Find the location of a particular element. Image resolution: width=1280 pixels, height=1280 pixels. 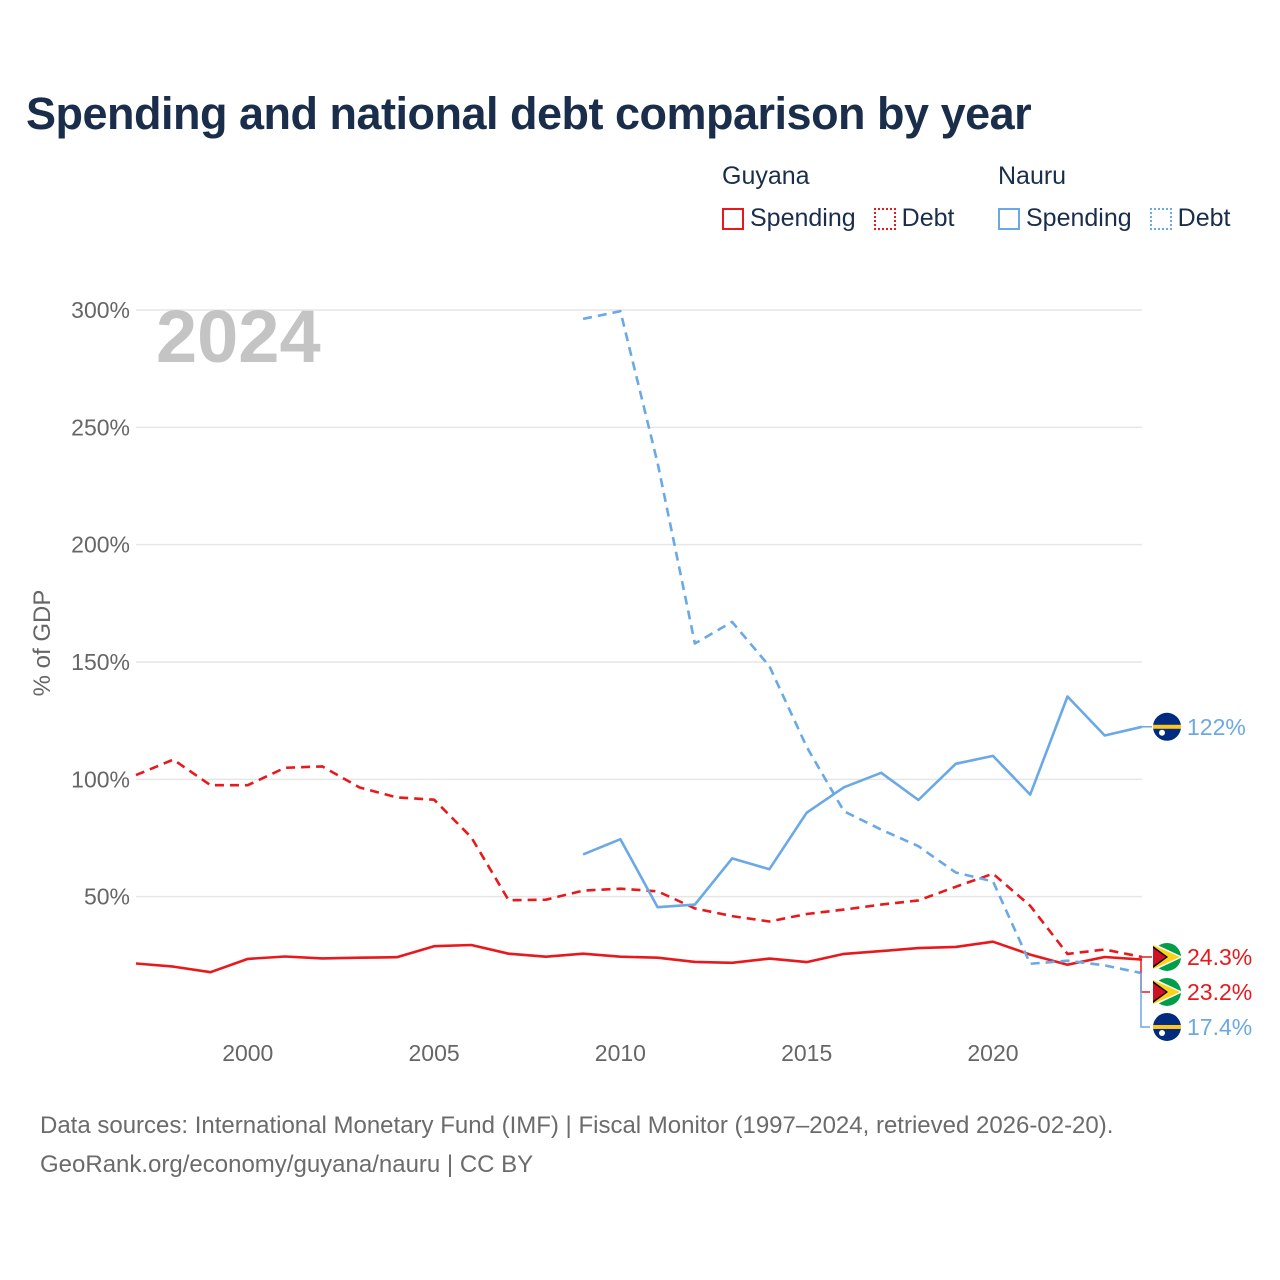

y-tick-label: 150% is located at coordinates (100, 662).